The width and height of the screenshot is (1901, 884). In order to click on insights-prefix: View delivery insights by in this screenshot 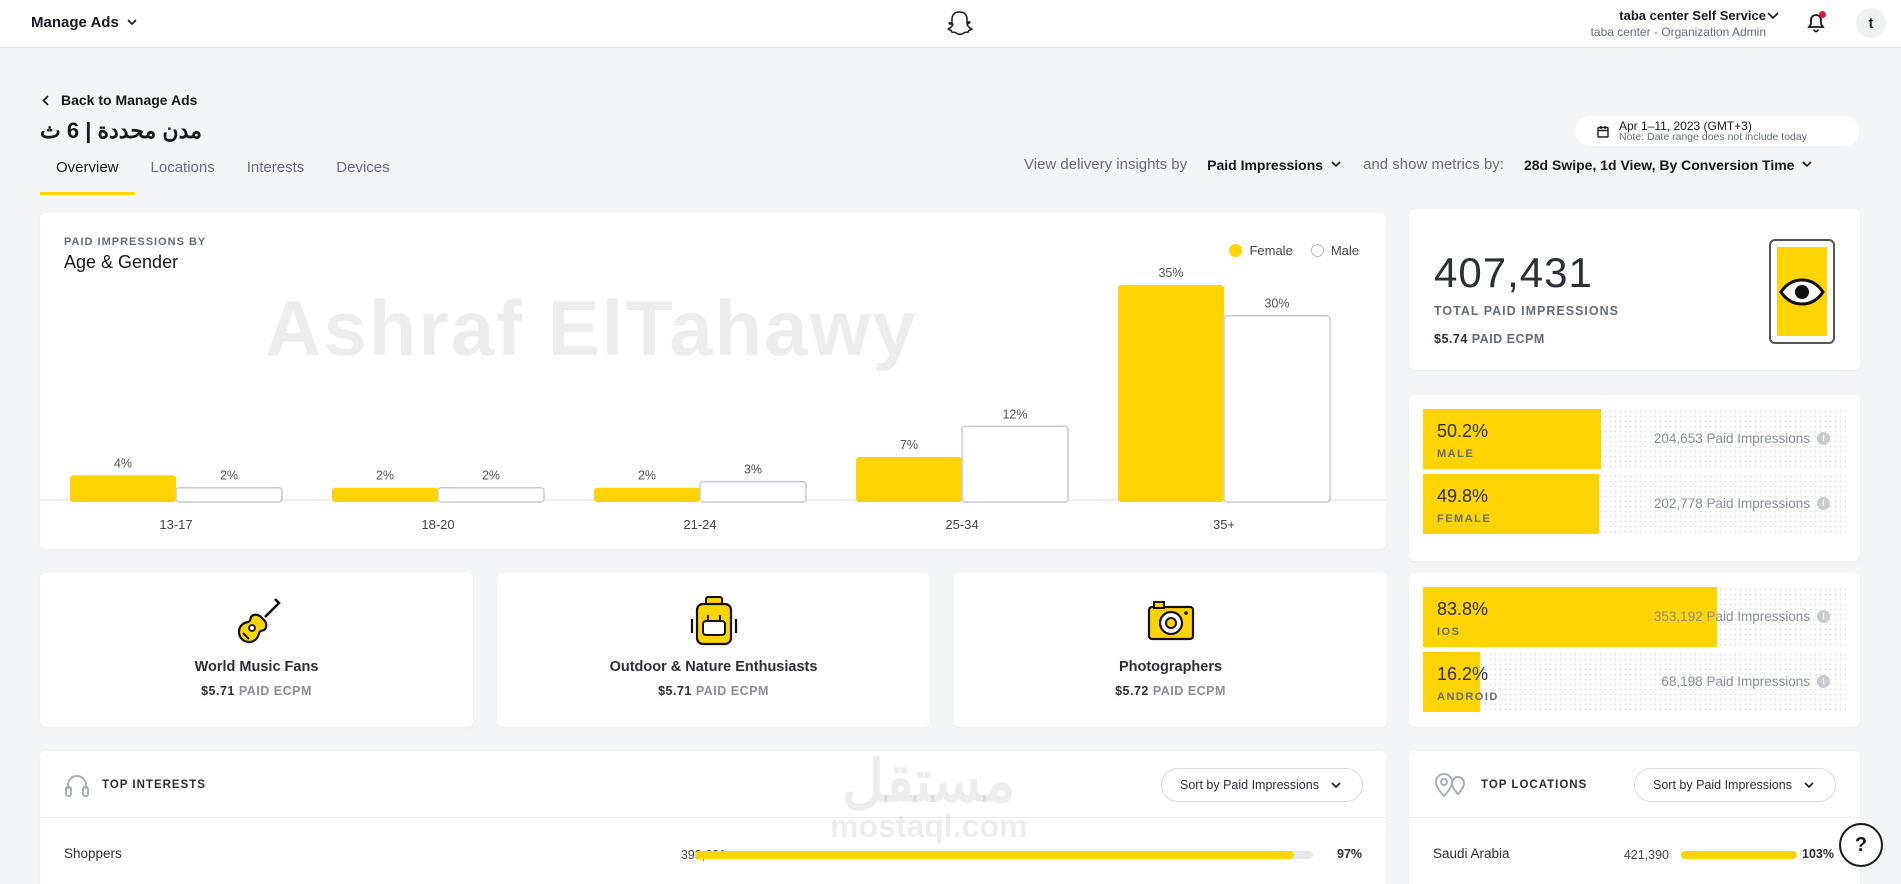, I will do `click(1106, 164)`.